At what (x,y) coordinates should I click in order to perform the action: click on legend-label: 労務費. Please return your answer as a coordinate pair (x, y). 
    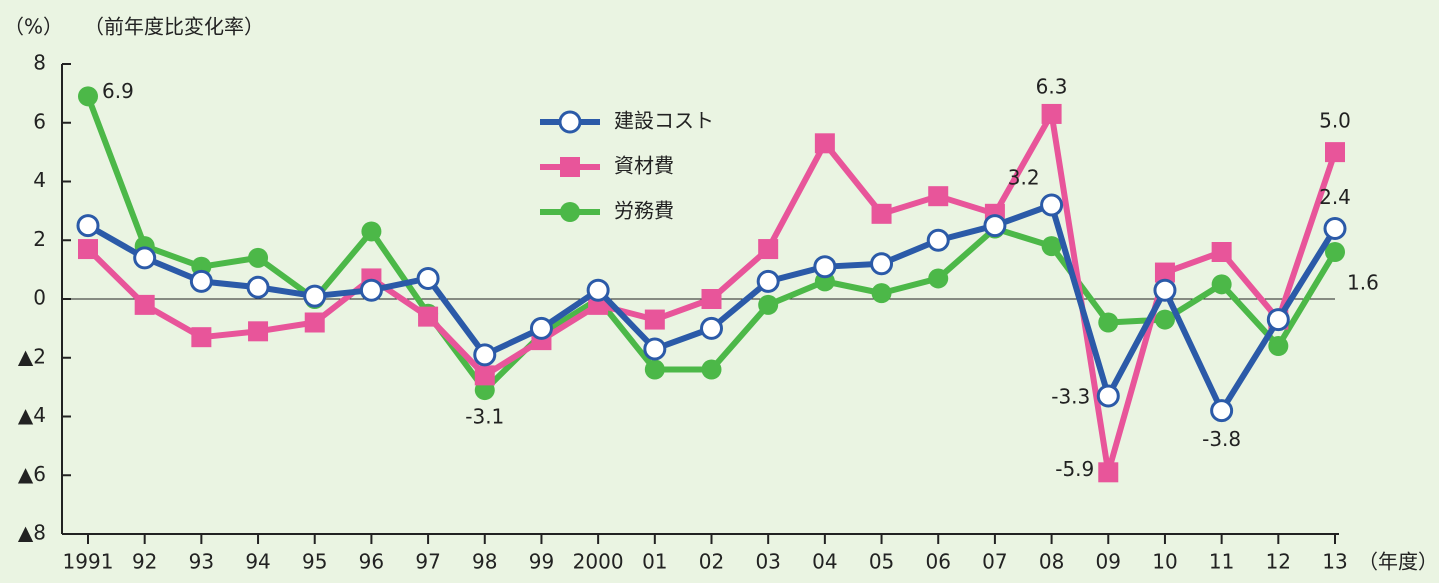
    Looking at the image, I should click on (644, 211).